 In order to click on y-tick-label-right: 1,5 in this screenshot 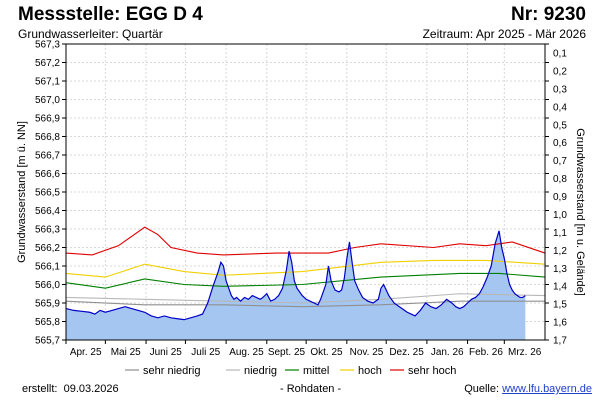, I will do `click(560, 305)`.